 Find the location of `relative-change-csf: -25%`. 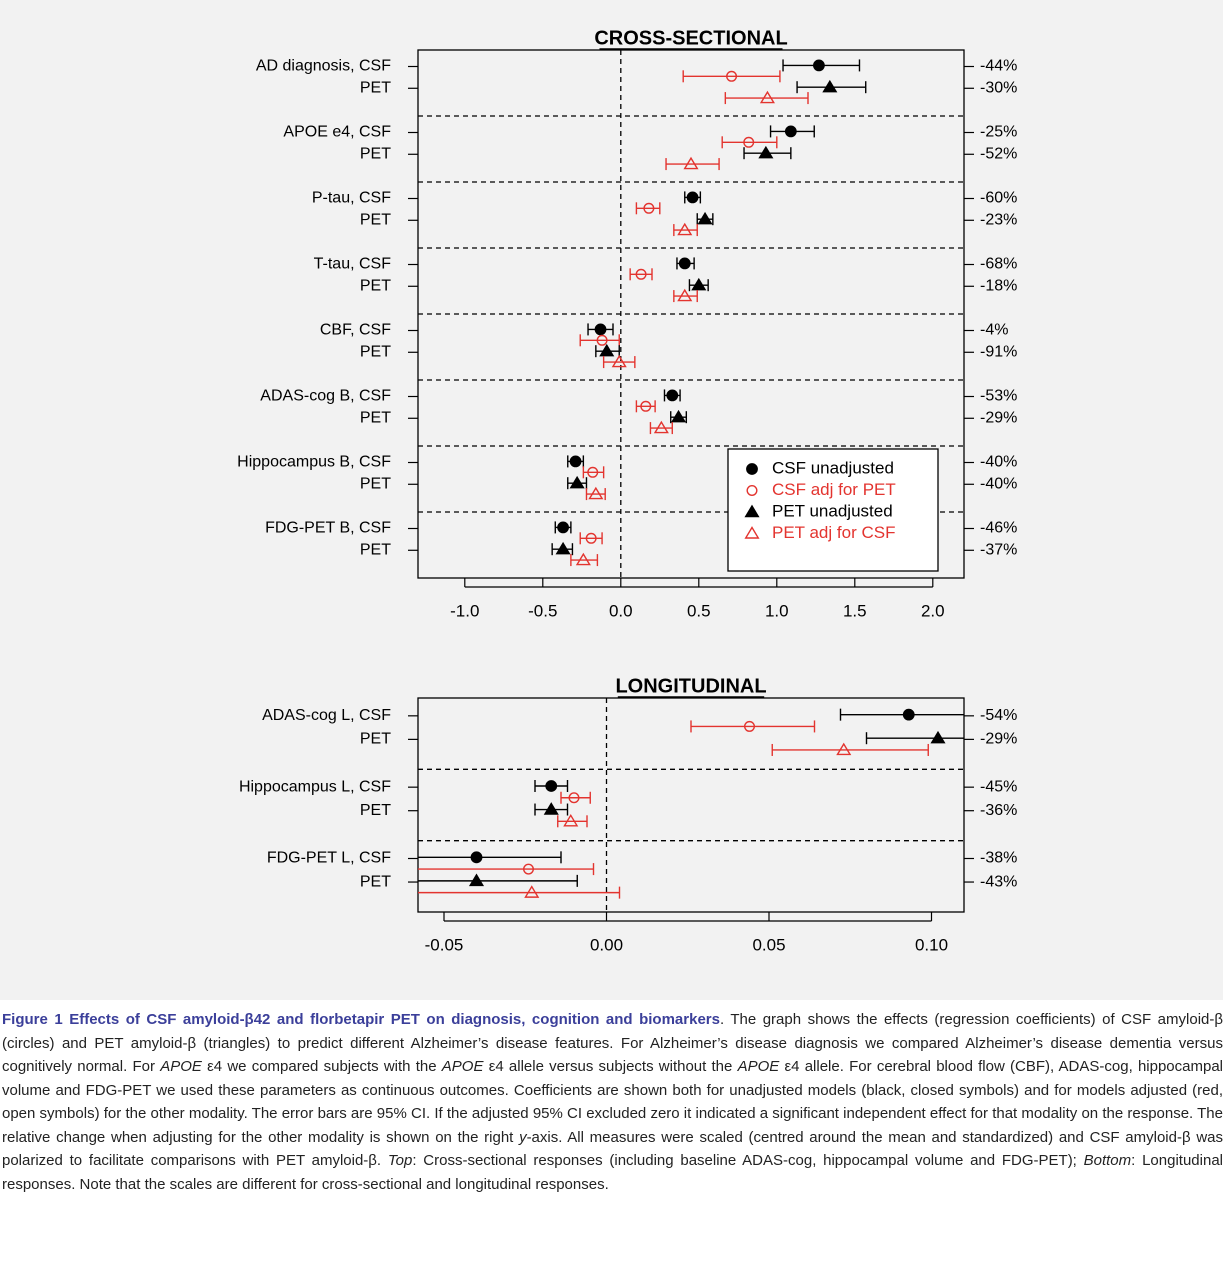

relative-change-csf: -25% is located at coordinates (998, 132).